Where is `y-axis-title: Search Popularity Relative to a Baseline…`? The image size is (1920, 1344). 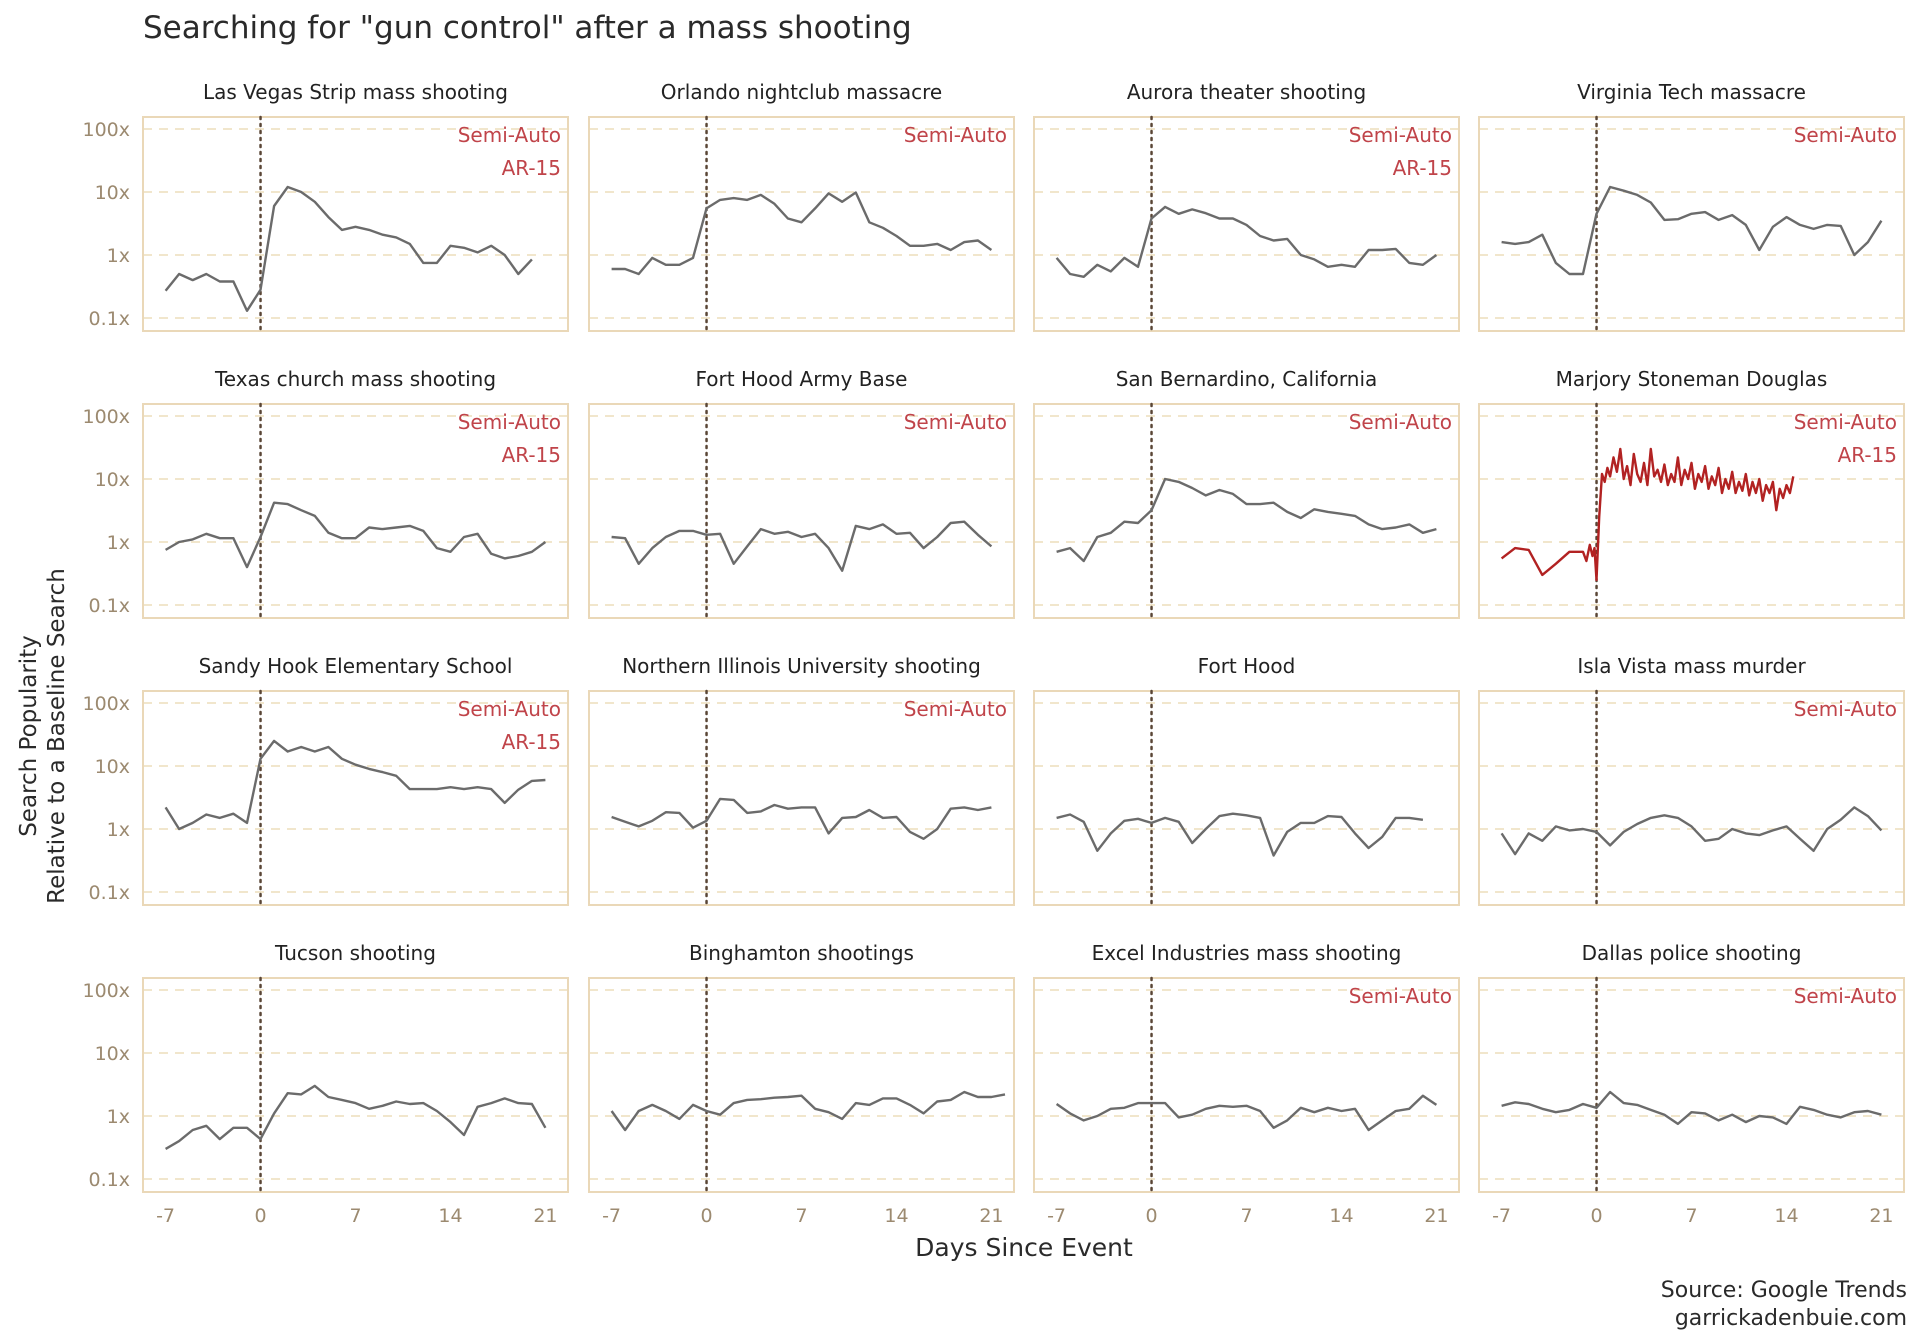
y-axis-title: Search Popularity Relative to a Baseline… is located at coordinates (43, 736).